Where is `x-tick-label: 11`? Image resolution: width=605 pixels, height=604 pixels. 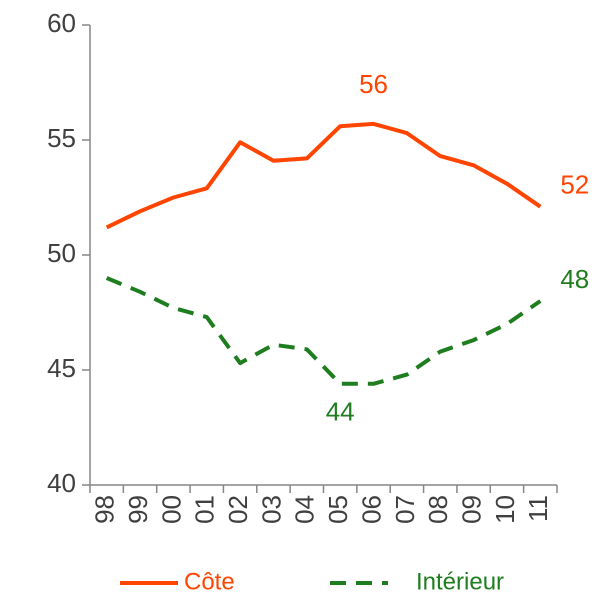
x-tick-label: 11 is located at coordinates (538, 508).